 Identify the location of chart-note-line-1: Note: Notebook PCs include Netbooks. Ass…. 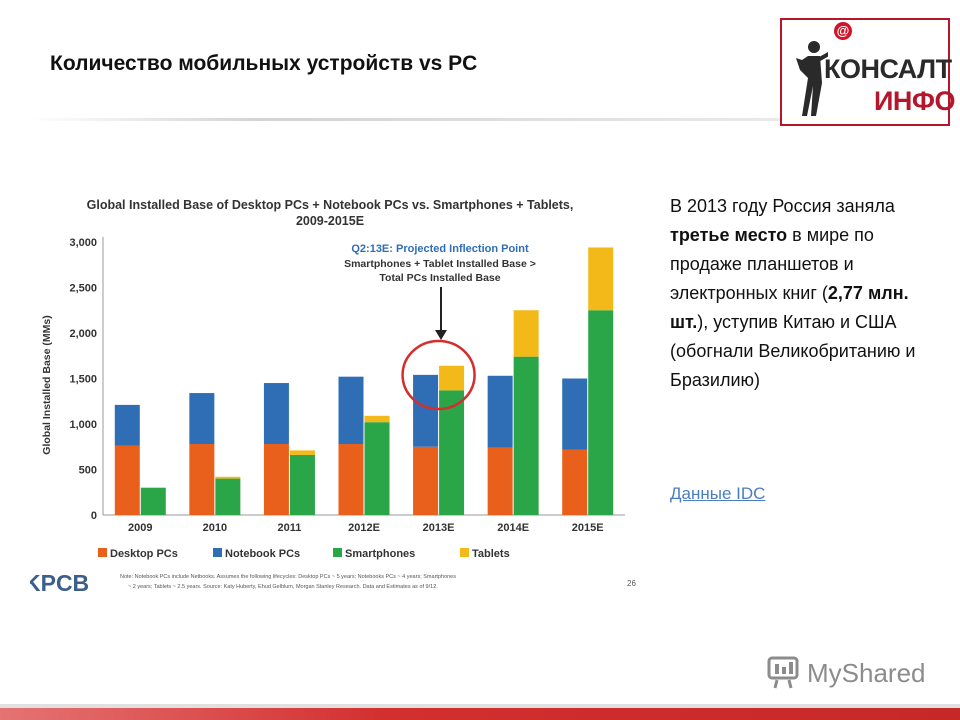
(288, 577).